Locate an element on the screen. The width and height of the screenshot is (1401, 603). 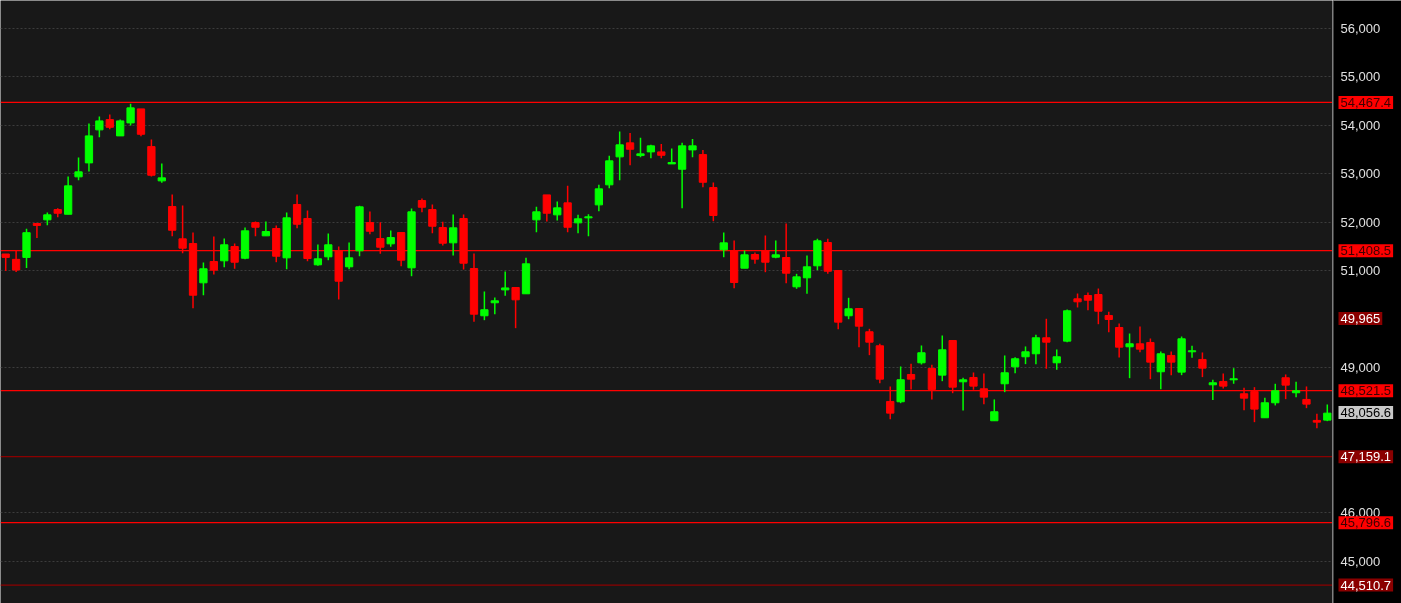
y-tick-label: 53,000 is located at coordinates (1360, 174).